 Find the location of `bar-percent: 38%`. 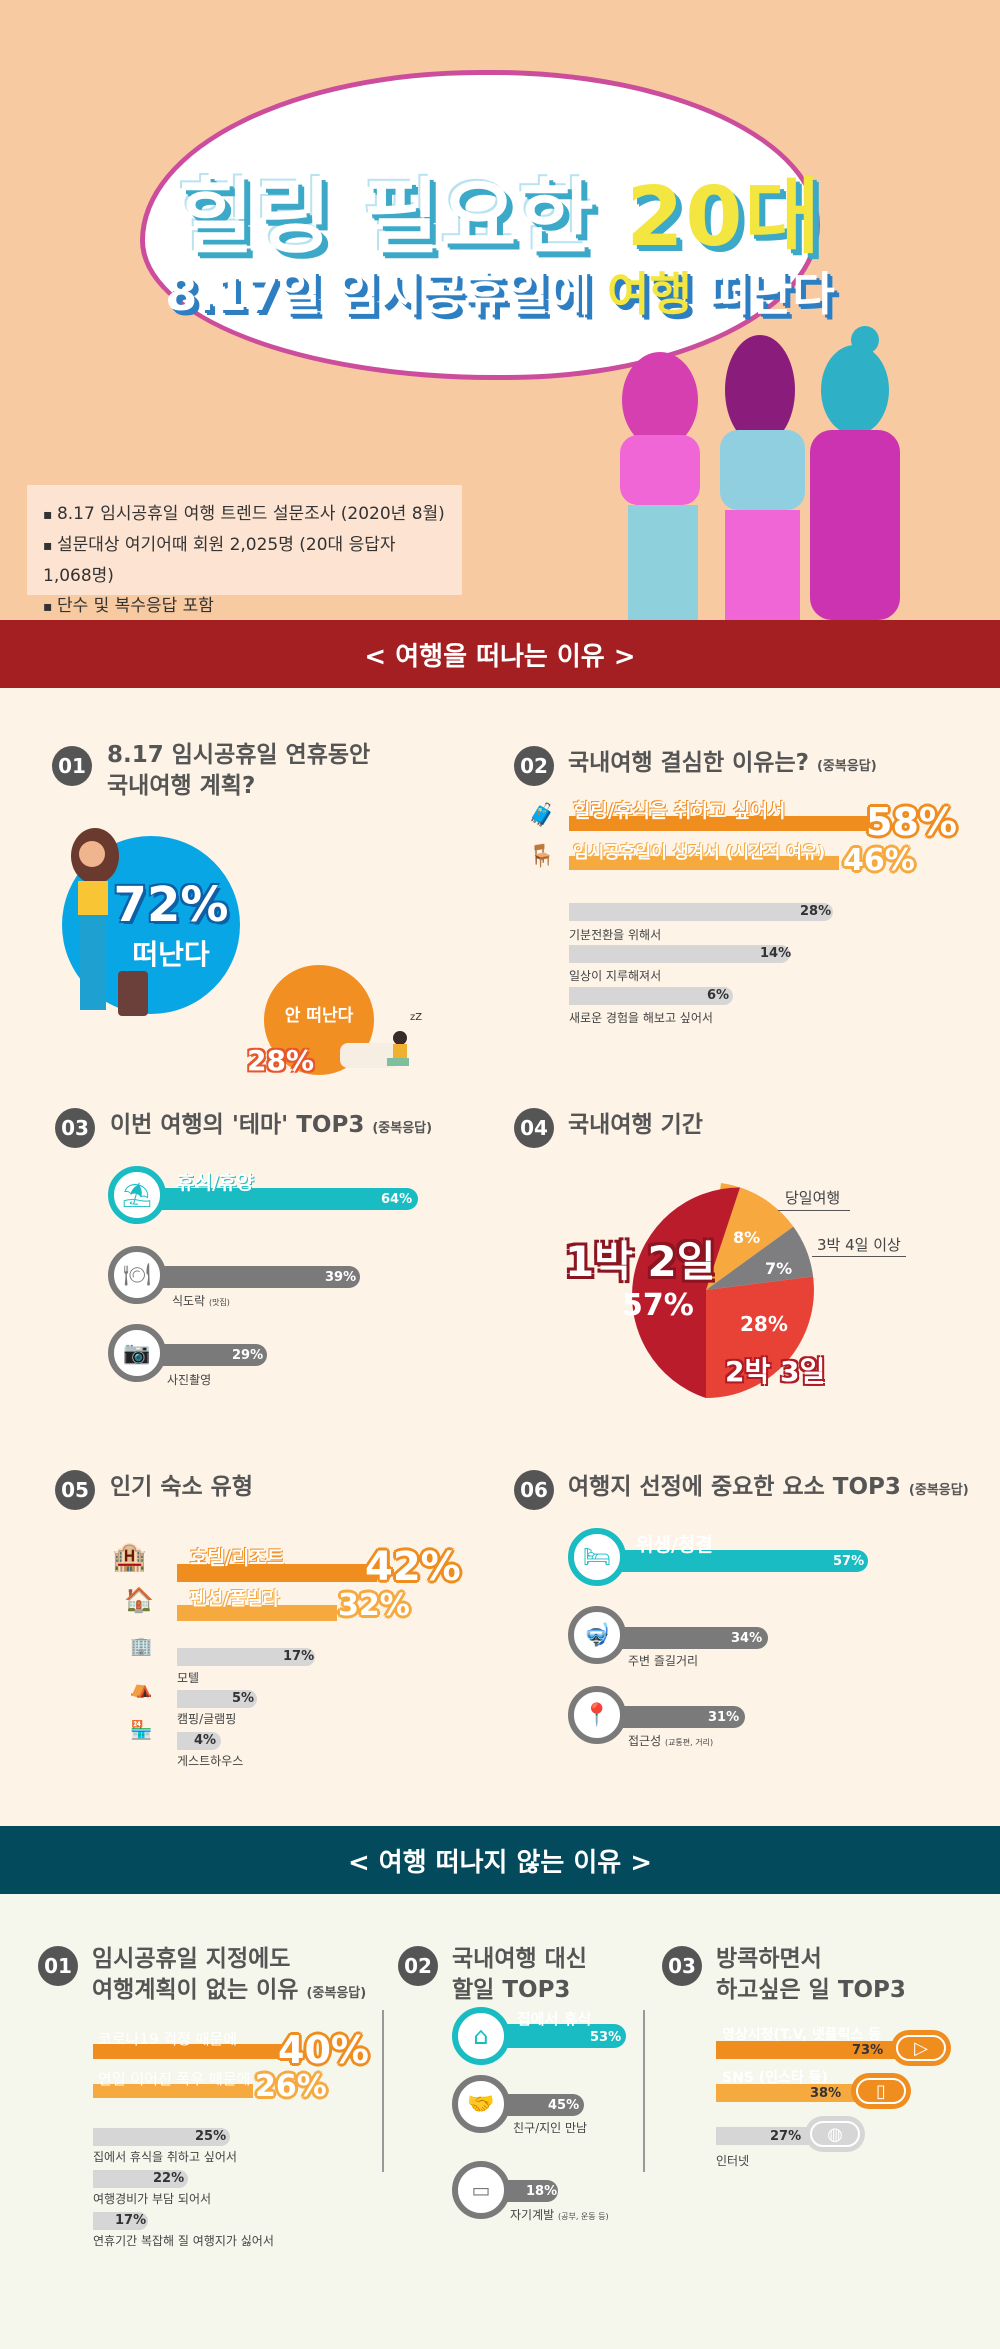

bar-percent: 38% is located at coordinates (826, 2093).